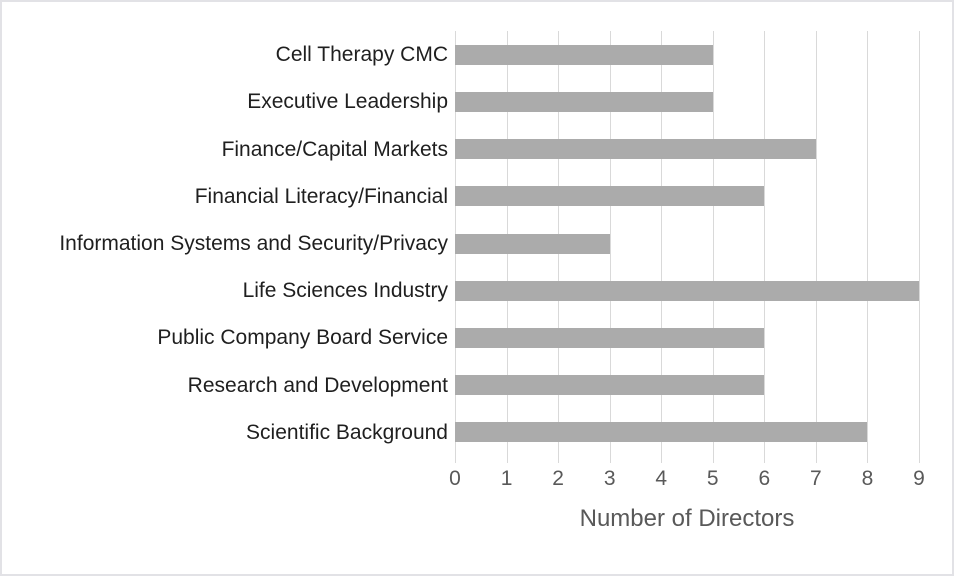 Image resolution: width=954 pixels, height=576 pixels. I want to click on category-label: Finance/Capital Markets, so click(334, 149).